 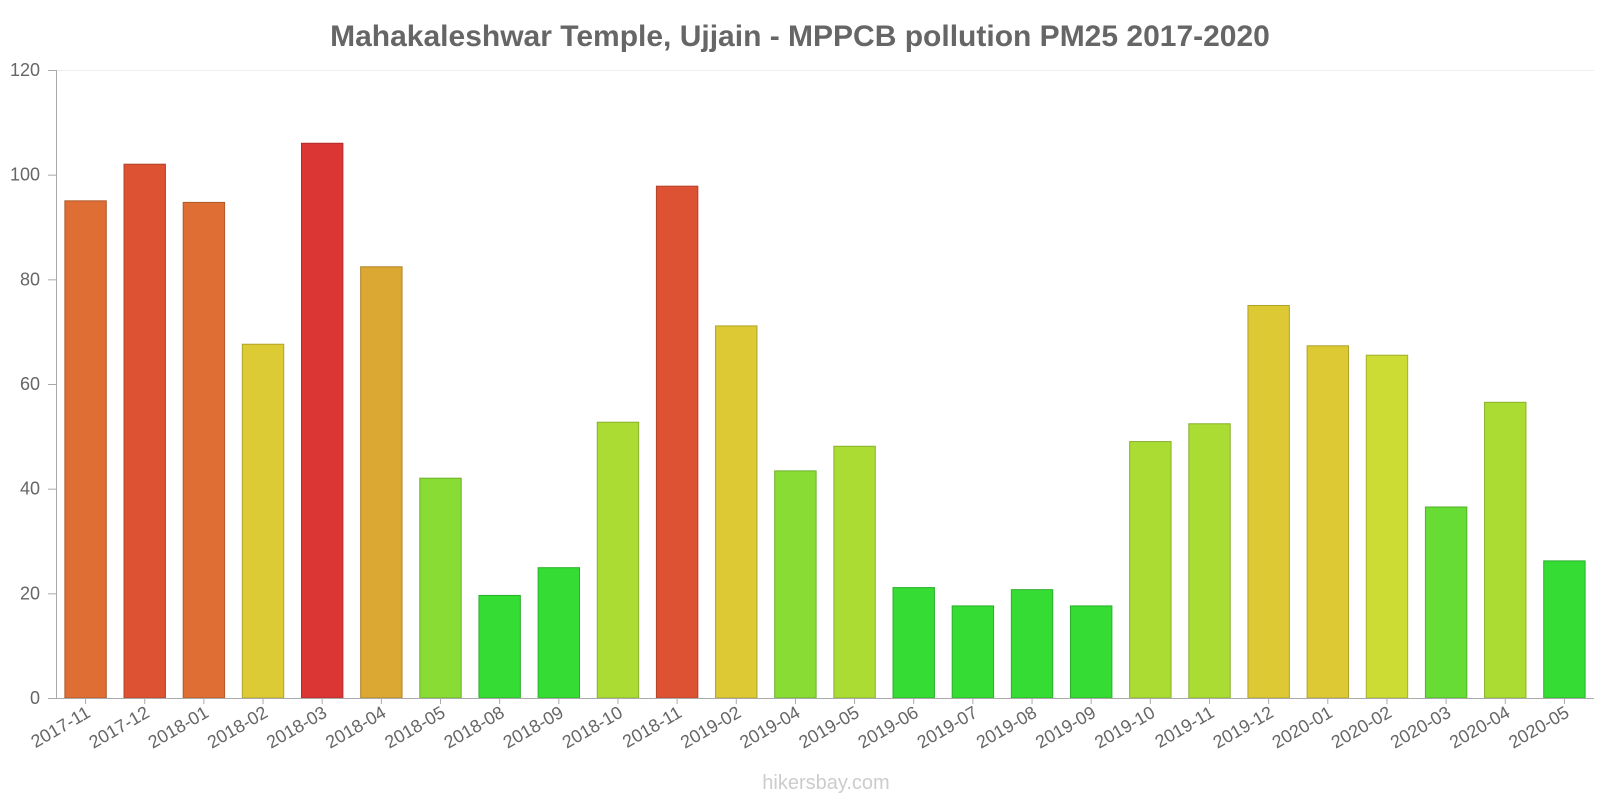 I want to click on y-tick-label: 120, so click(x=25, y=70).